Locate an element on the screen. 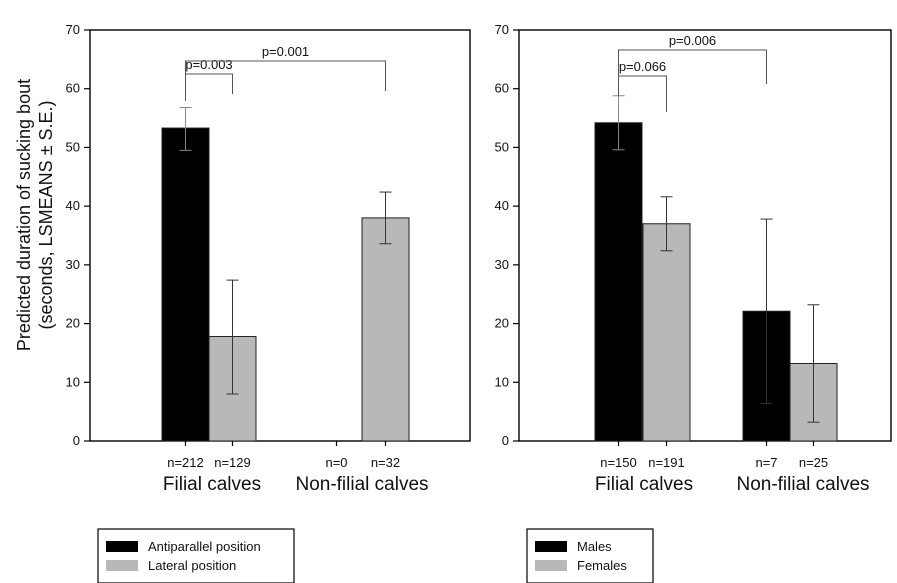  y-axis-title-line-2: (seconds, LSMEANS ± S.E.) is located at coordinates (46, 215).